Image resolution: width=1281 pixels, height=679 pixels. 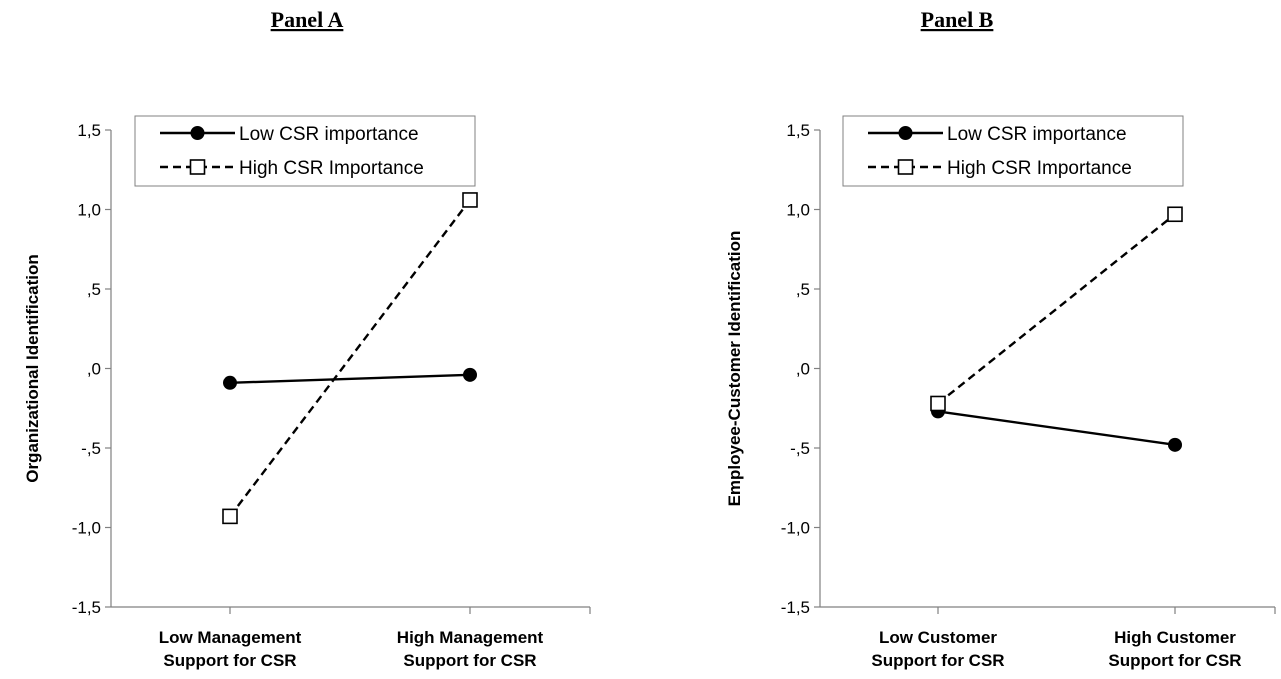 What do you see at coordinates (89, 130) in the screenshot?
I see `panel-a-y-tick-label: 1,5` at bounding box center [89, 130].